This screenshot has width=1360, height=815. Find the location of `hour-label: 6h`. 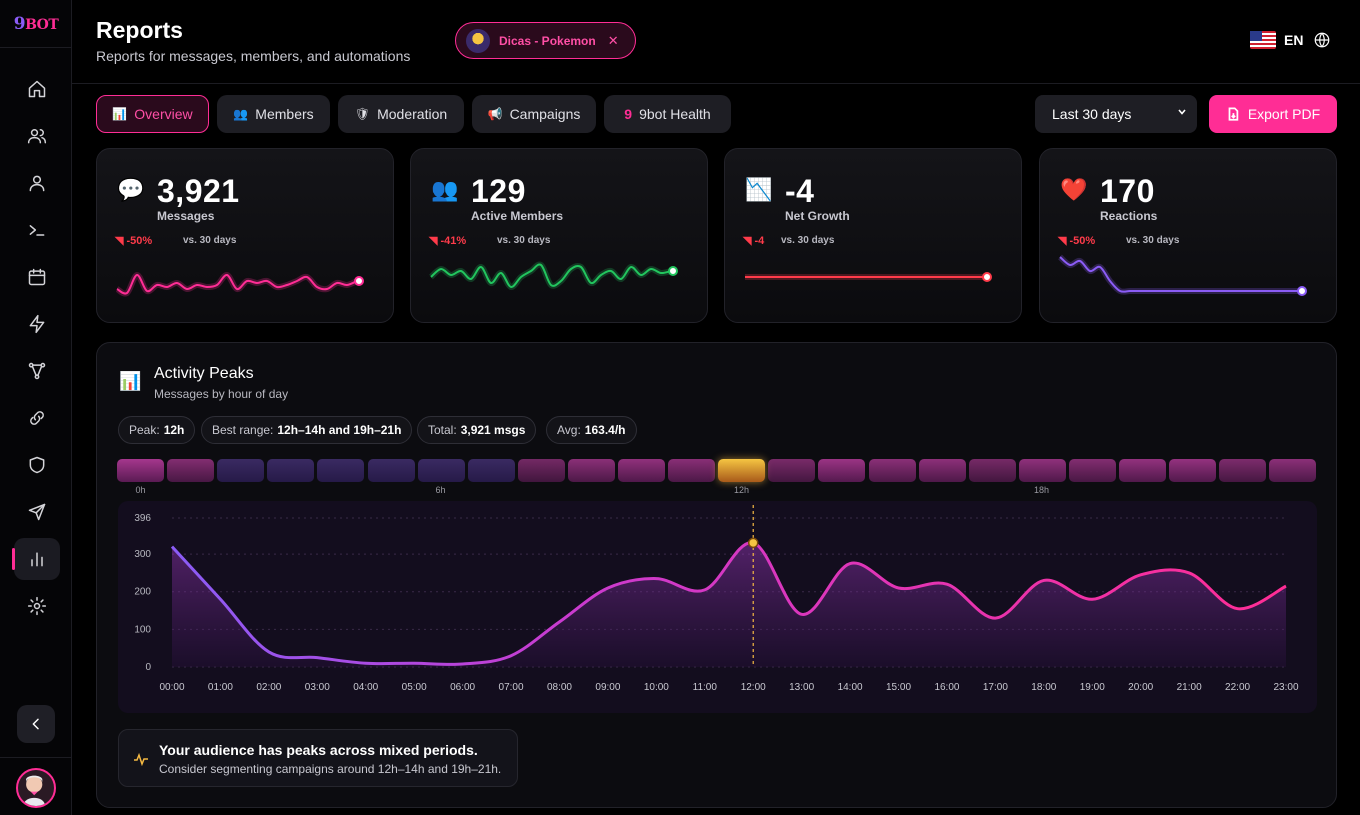

hour-label: 6h is located at coordinates (440, 490).